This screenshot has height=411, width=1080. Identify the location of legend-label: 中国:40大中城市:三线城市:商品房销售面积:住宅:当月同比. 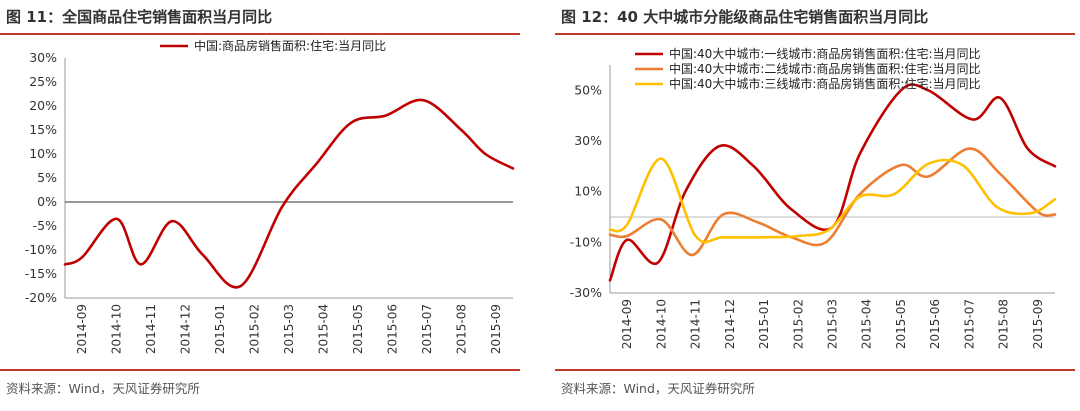
(825, 83).